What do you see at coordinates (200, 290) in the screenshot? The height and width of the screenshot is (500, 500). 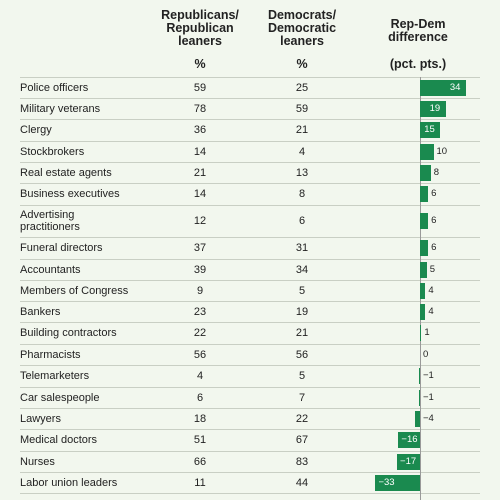 I see `rep-value: 9` at bounding box center [200, 290].